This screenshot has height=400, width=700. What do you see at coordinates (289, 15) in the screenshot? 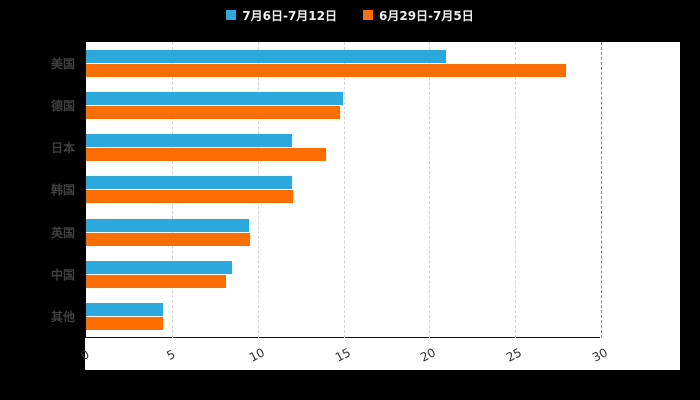
I see `legend-label: 7月6日-7月12日` at bounding box center [289, 15].